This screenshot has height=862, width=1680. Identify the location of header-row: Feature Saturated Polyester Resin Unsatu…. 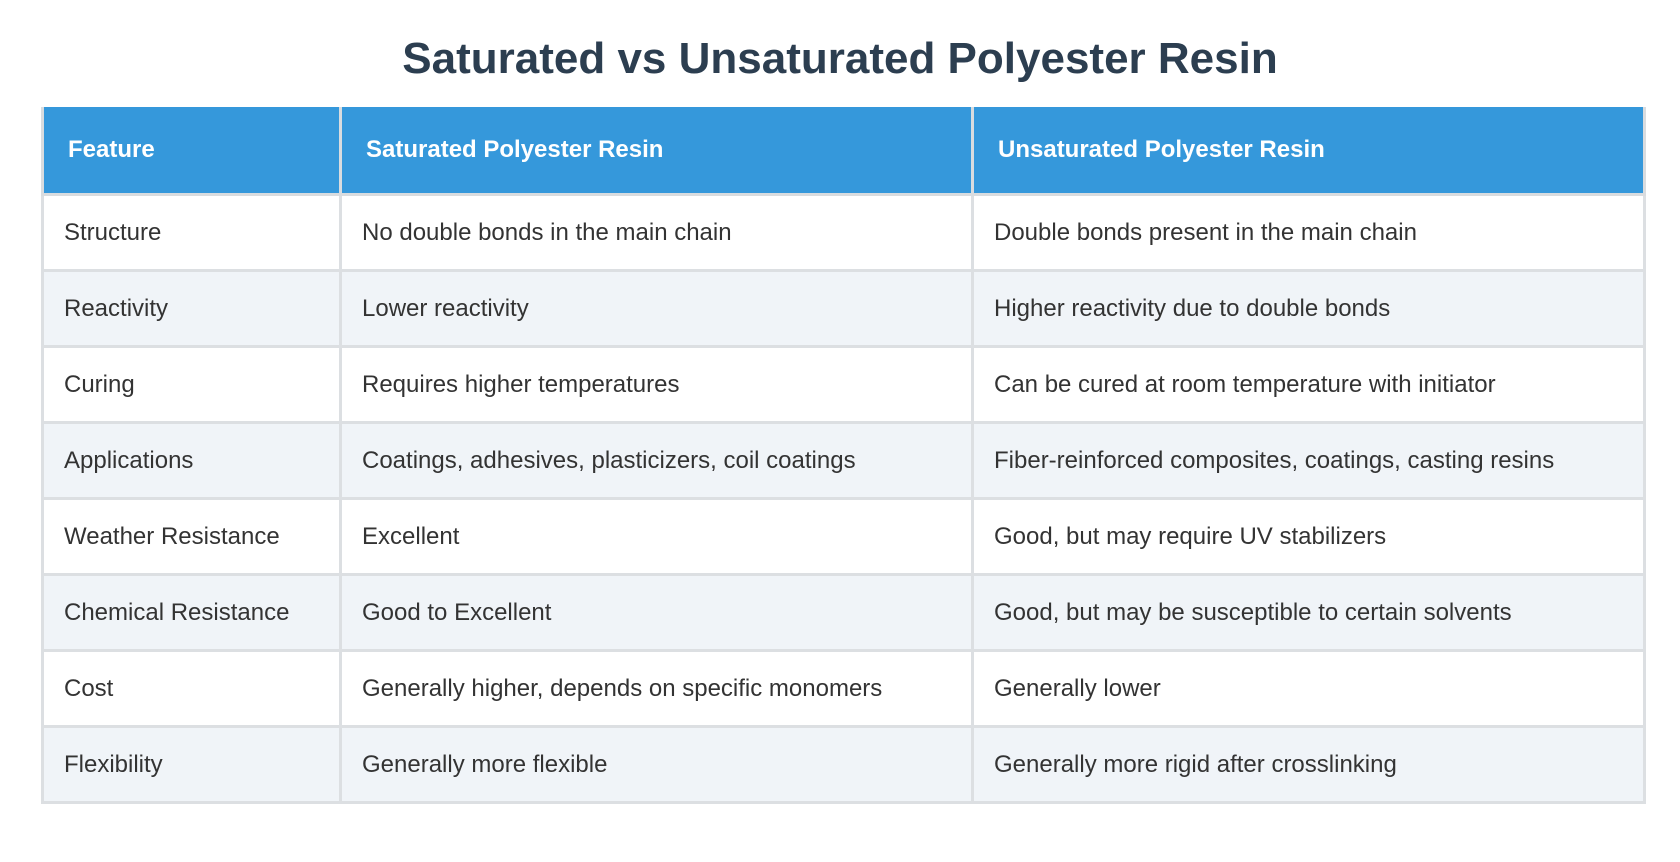
(843, 151).